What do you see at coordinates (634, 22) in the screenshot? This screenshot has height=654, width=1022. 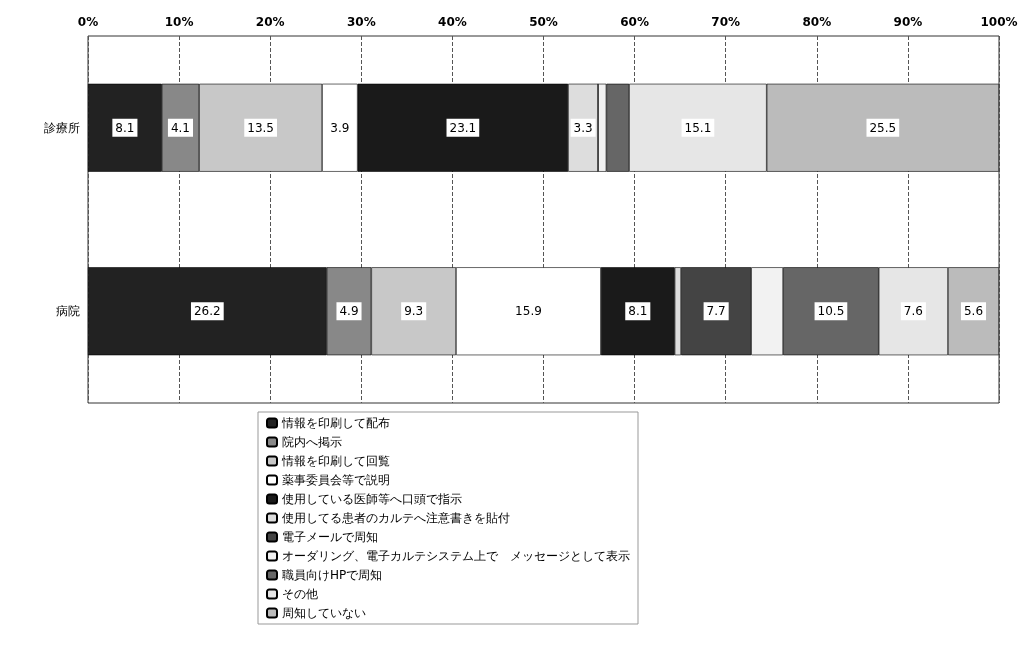 I see `x-tick-label: 60%` at bounding box center [634, 22].